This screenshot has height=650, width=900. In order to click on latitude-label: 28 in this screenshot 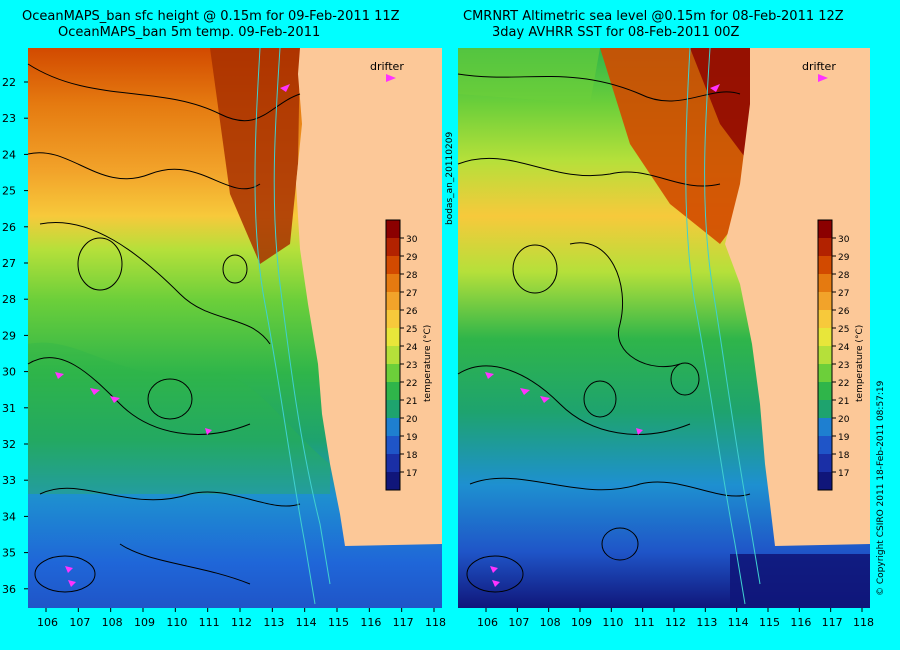, I will do `click(9, 299)`.